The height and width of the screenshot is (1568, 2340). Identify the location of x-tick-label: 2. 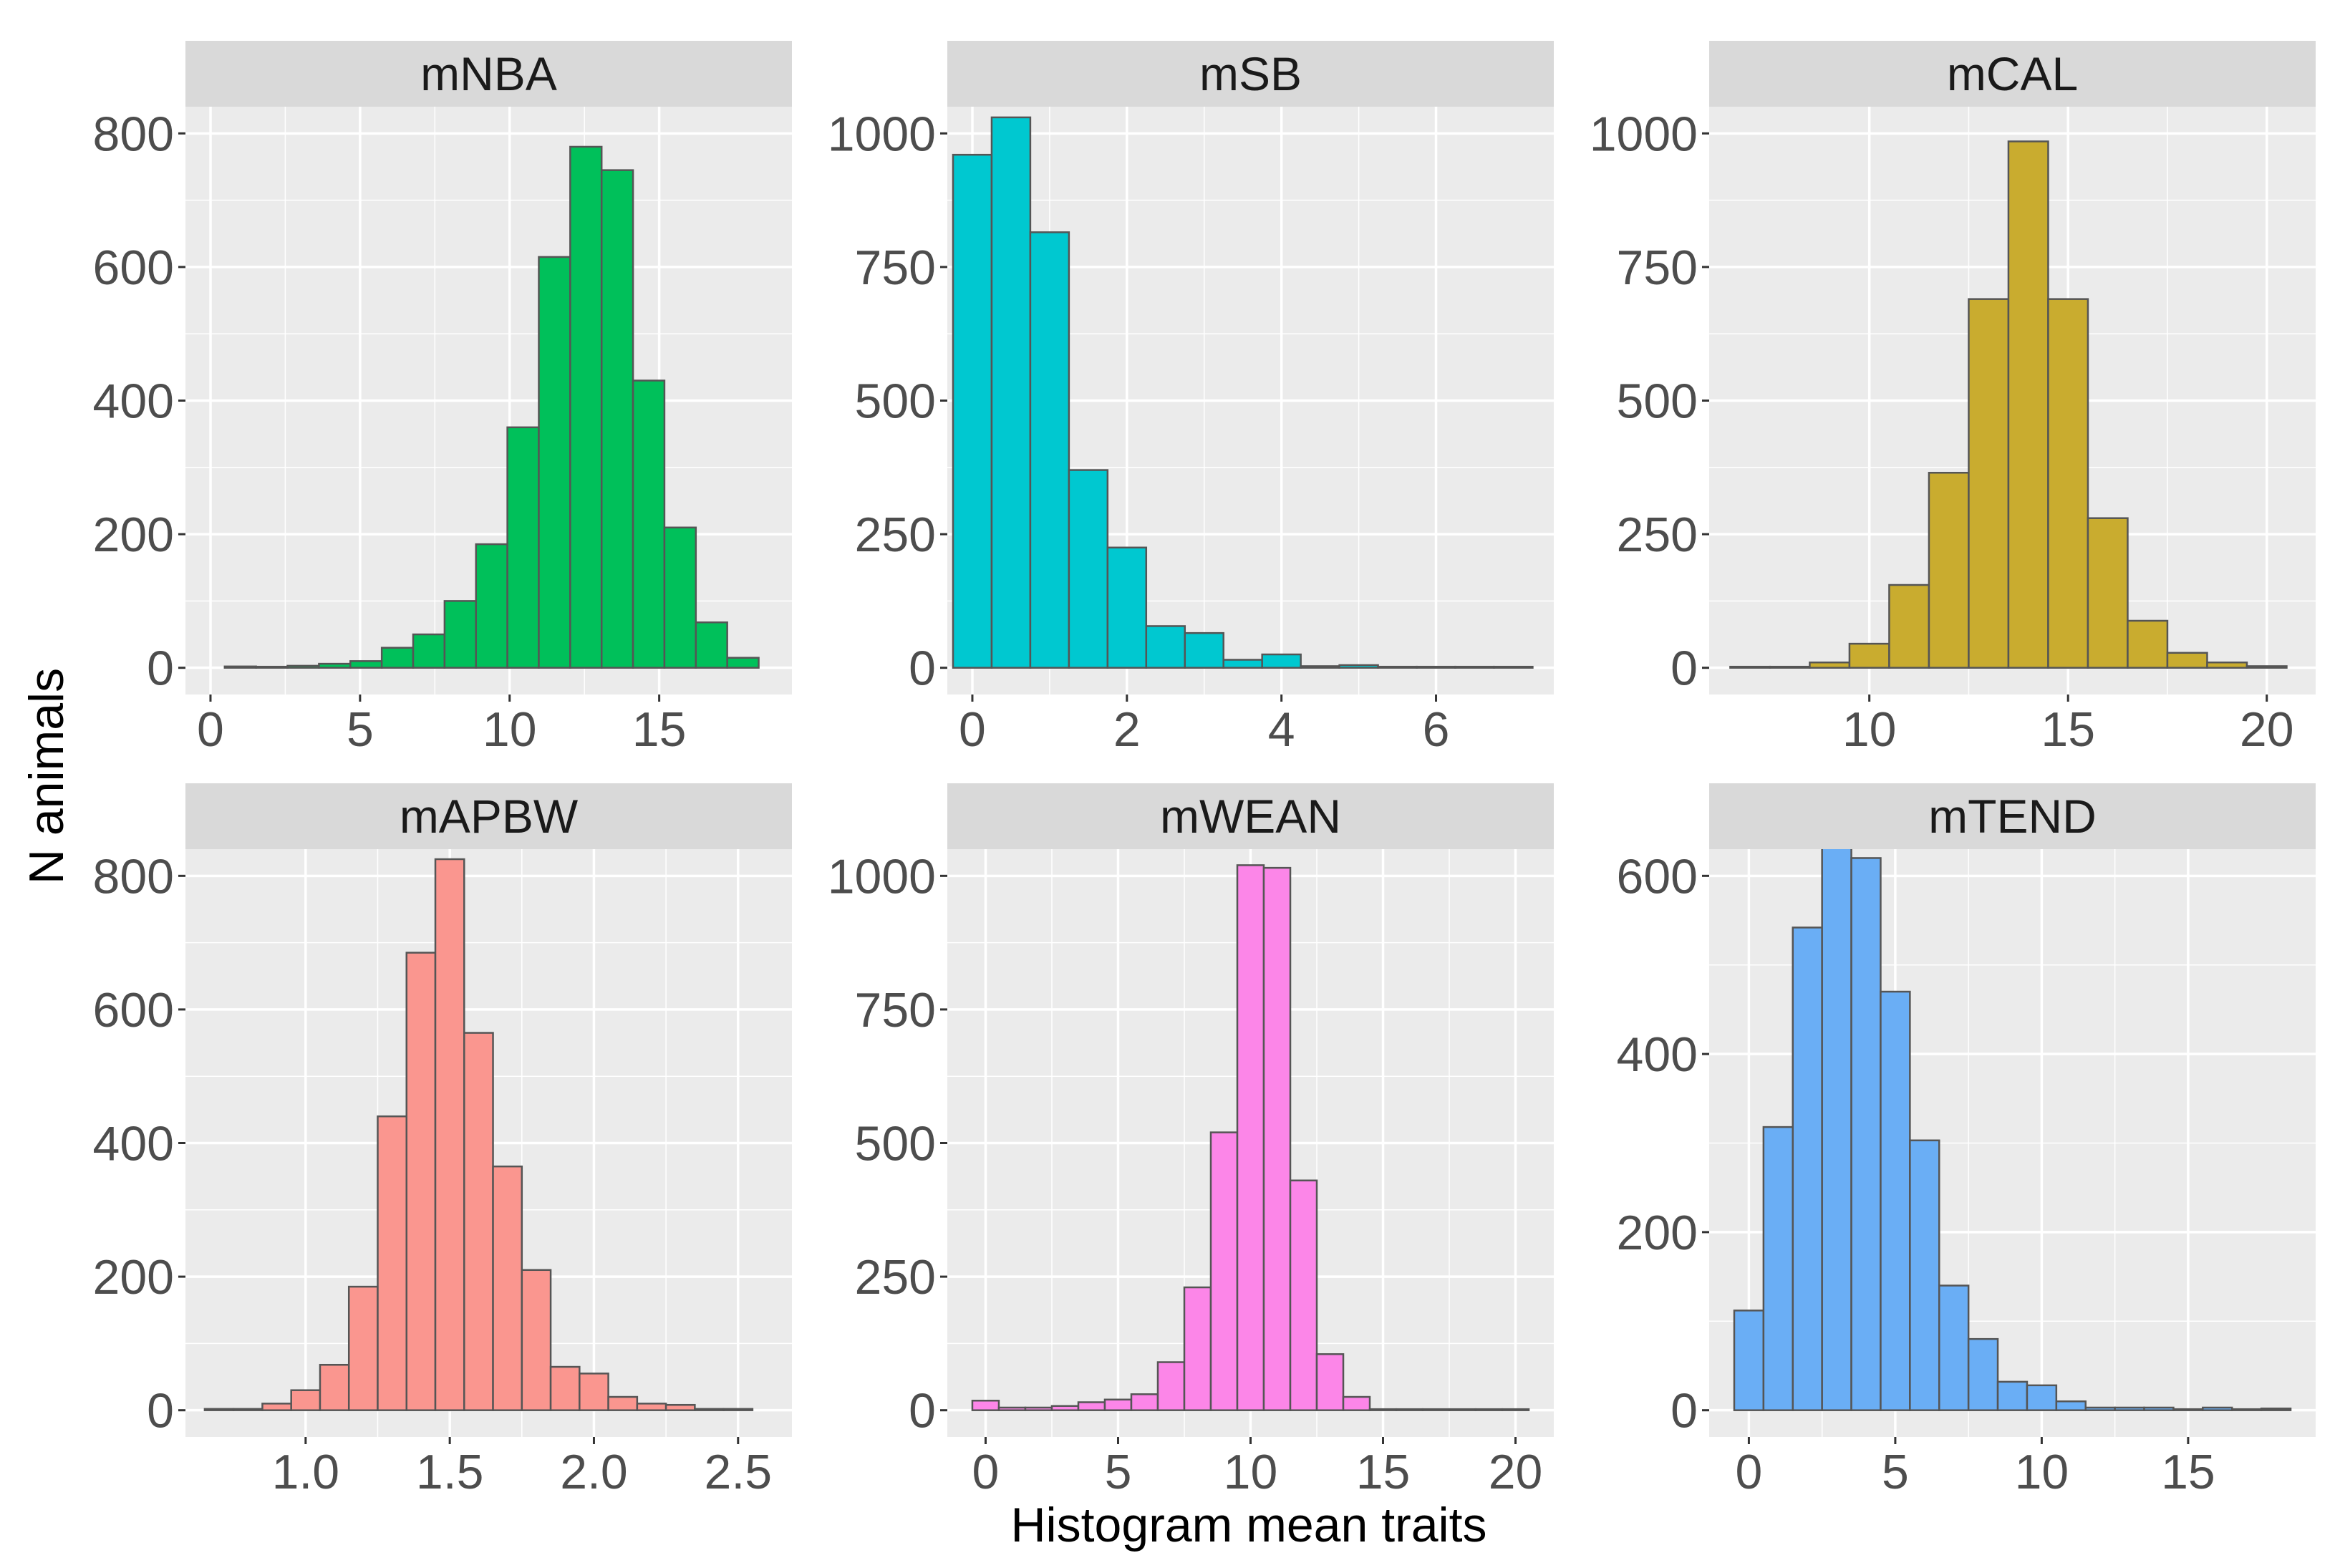
(1127, 729).